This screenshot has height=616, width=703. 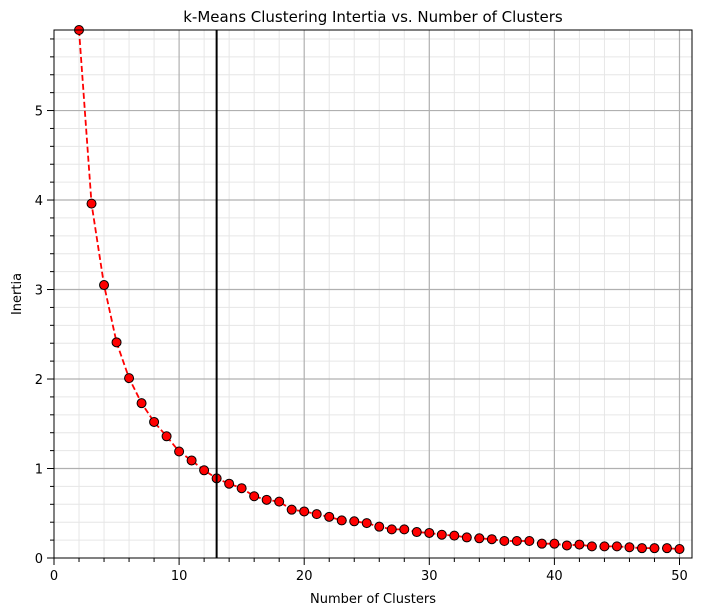 What do you see at coordinates (179, 576) in the screenshot?
I see `x-tick-label: 10` at bounding box center [179, 576].